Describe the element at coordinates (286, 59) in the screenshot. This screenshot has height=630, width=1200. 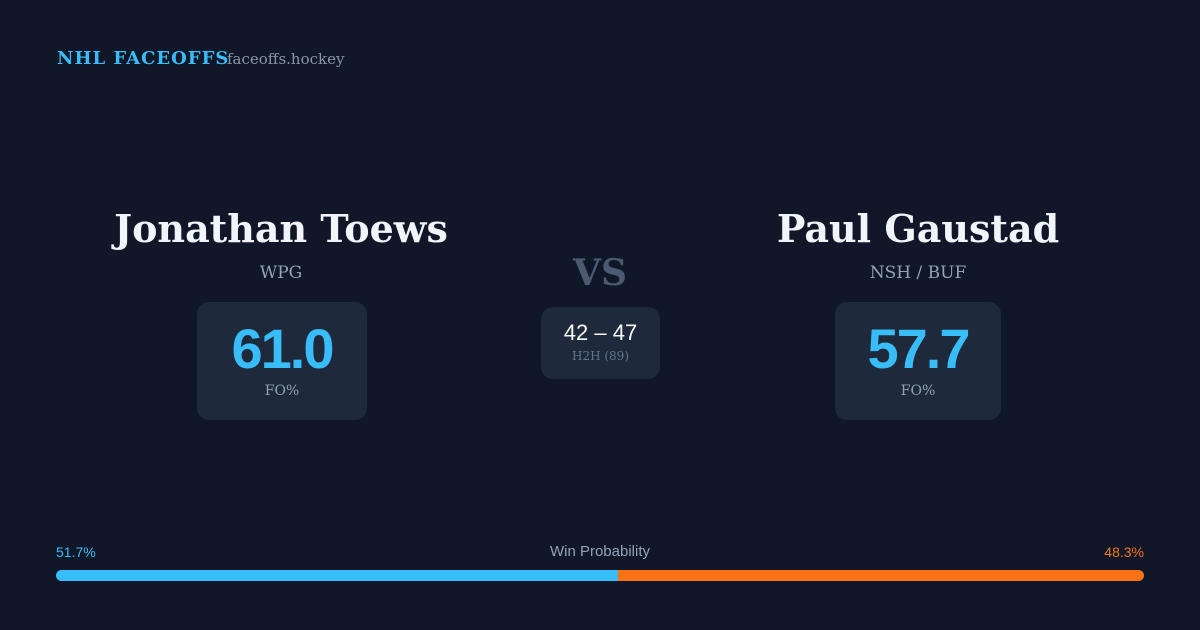
I see `site: faceoffs.hockey` at that location.